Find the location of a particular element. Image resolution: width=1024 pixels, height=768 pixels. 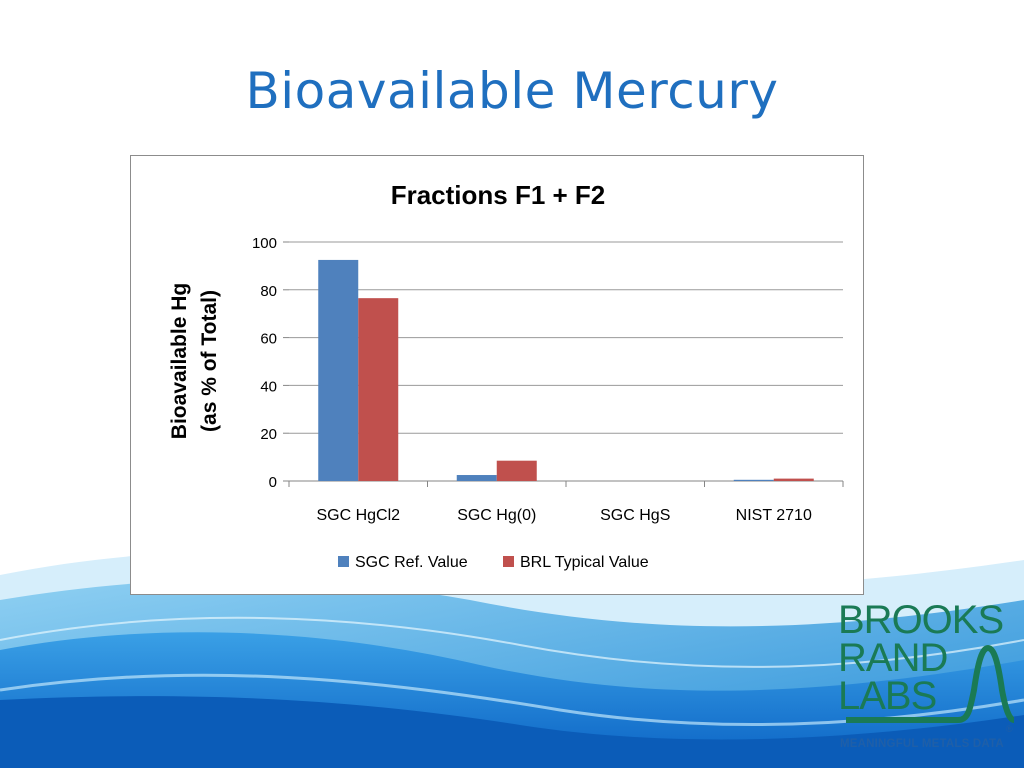

slide-title: Bioavailable Mercury is located at coordinates (512, 91).